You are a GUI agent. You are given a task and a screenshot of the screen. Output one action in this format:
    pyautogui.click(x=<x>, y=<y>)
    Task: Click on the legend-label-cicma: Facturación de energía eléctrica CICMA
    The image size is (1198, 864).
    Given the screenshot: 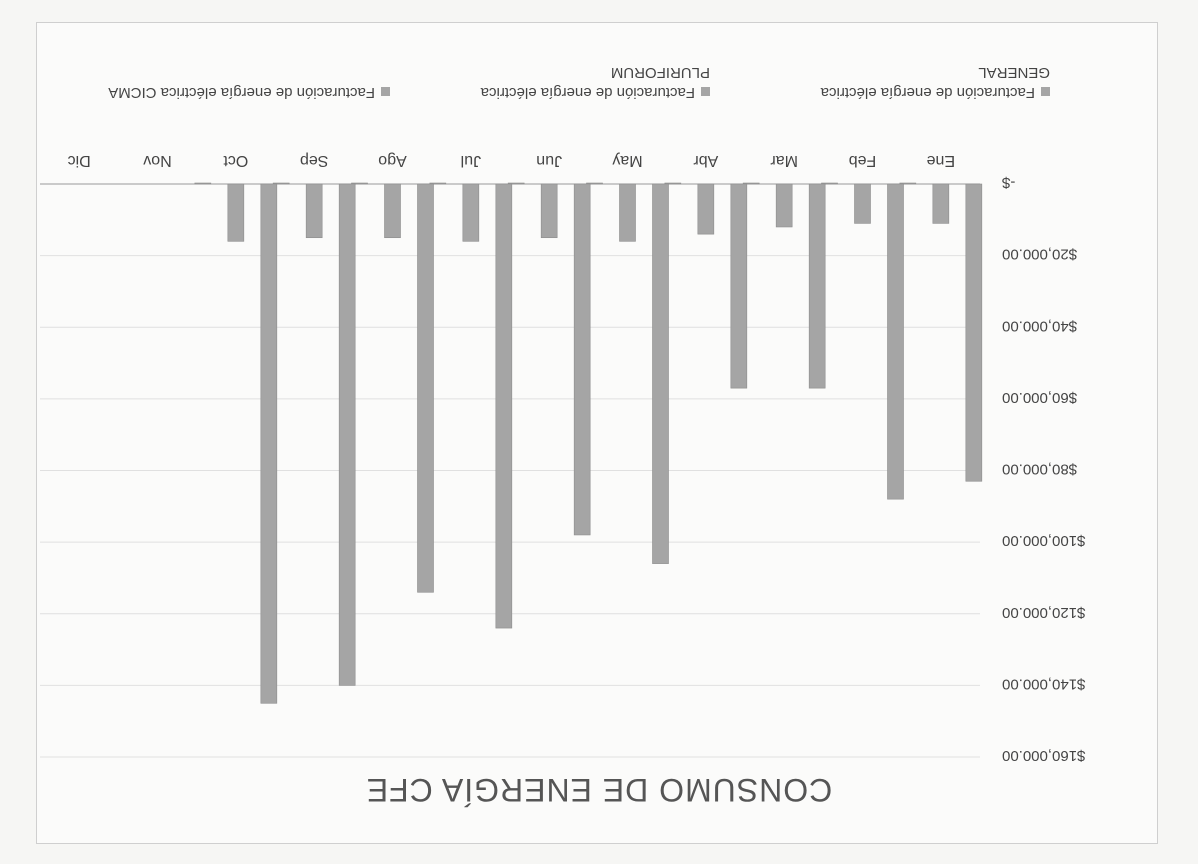 What is the action you would take?
    pyautogui.click(x=241, y=92)
    